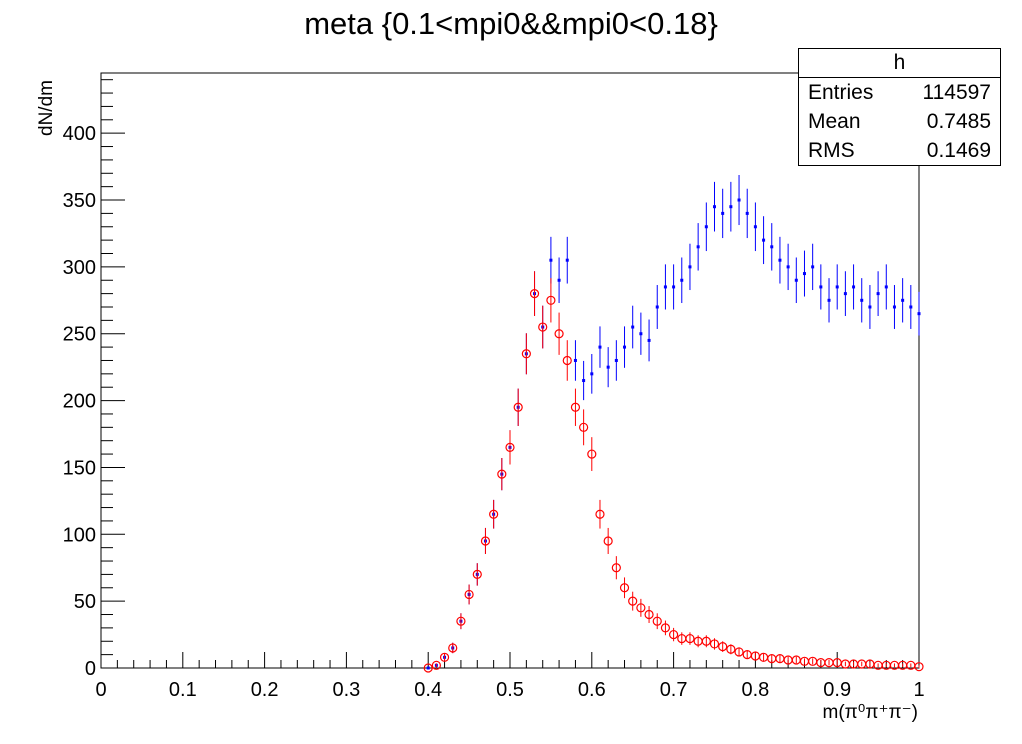 The height and width of the screenshot is (744, 1022). I want to click on x-tick-label: 0.4, so click(428, 690).